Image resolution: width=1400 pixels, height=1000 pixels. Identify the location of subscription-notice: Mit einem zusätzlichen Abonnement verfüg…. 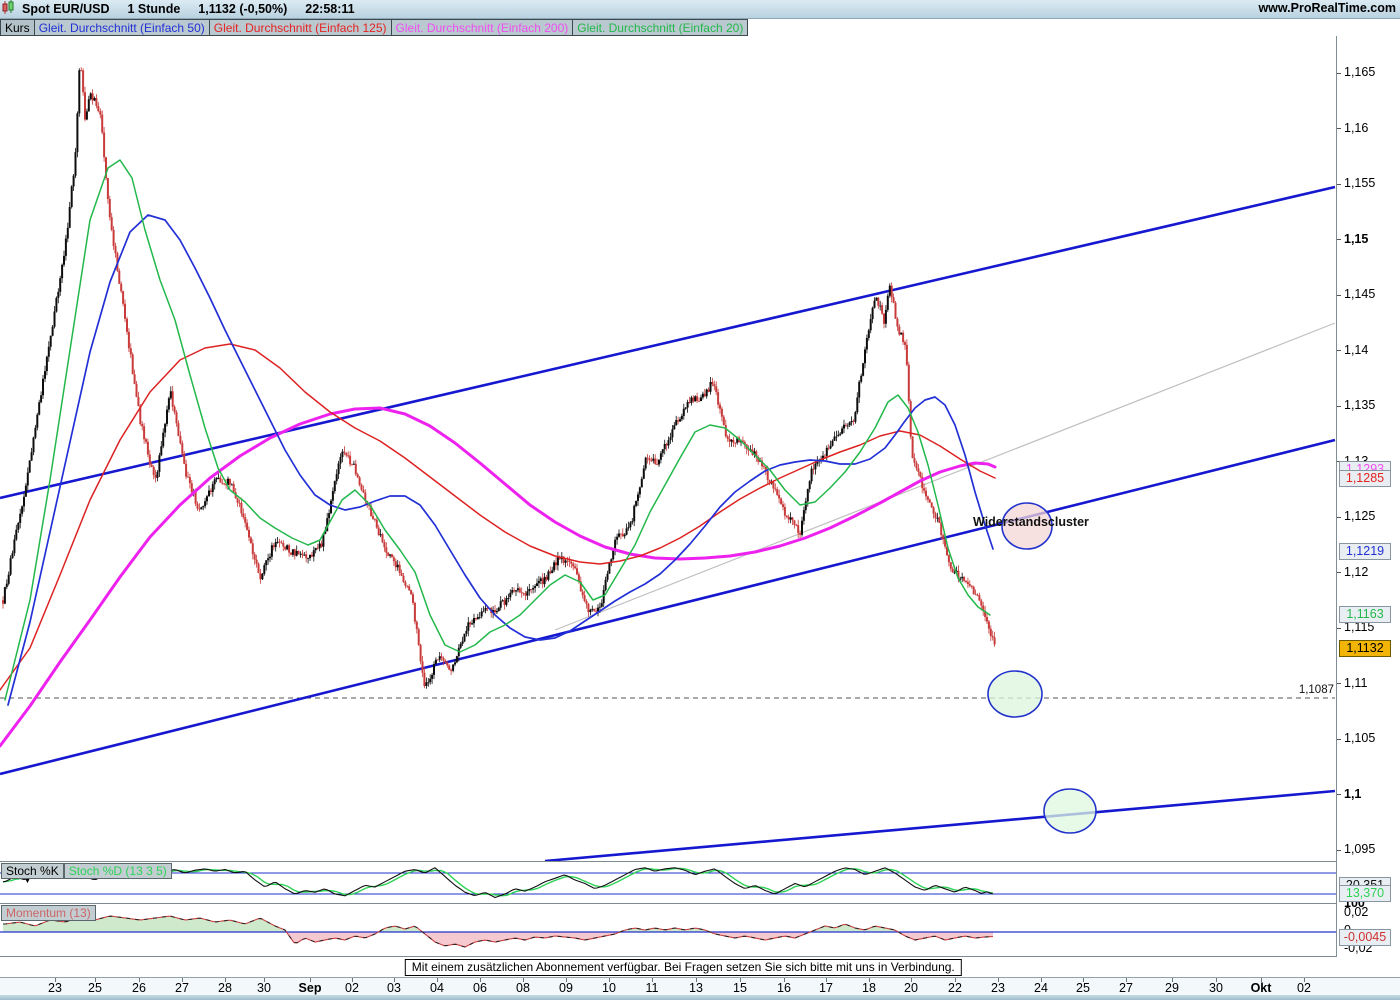
(683, 967).